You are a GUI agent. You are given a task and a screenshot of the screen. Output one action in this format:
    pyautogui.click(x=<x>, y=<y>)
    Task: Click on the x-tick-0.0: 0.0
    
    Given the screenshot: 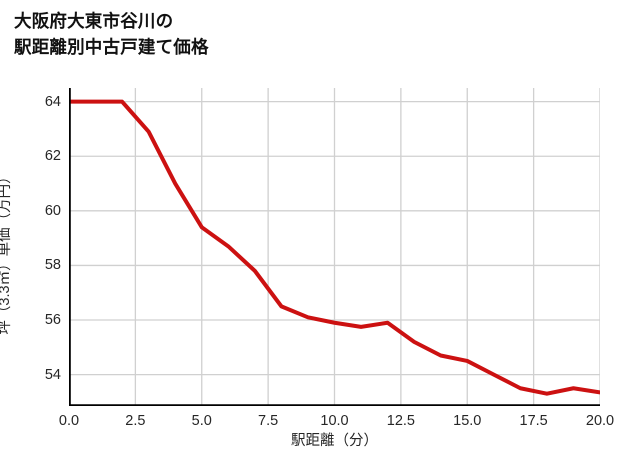 What is the action you would take?
    pyautogui.click(x=69, y=421)
    